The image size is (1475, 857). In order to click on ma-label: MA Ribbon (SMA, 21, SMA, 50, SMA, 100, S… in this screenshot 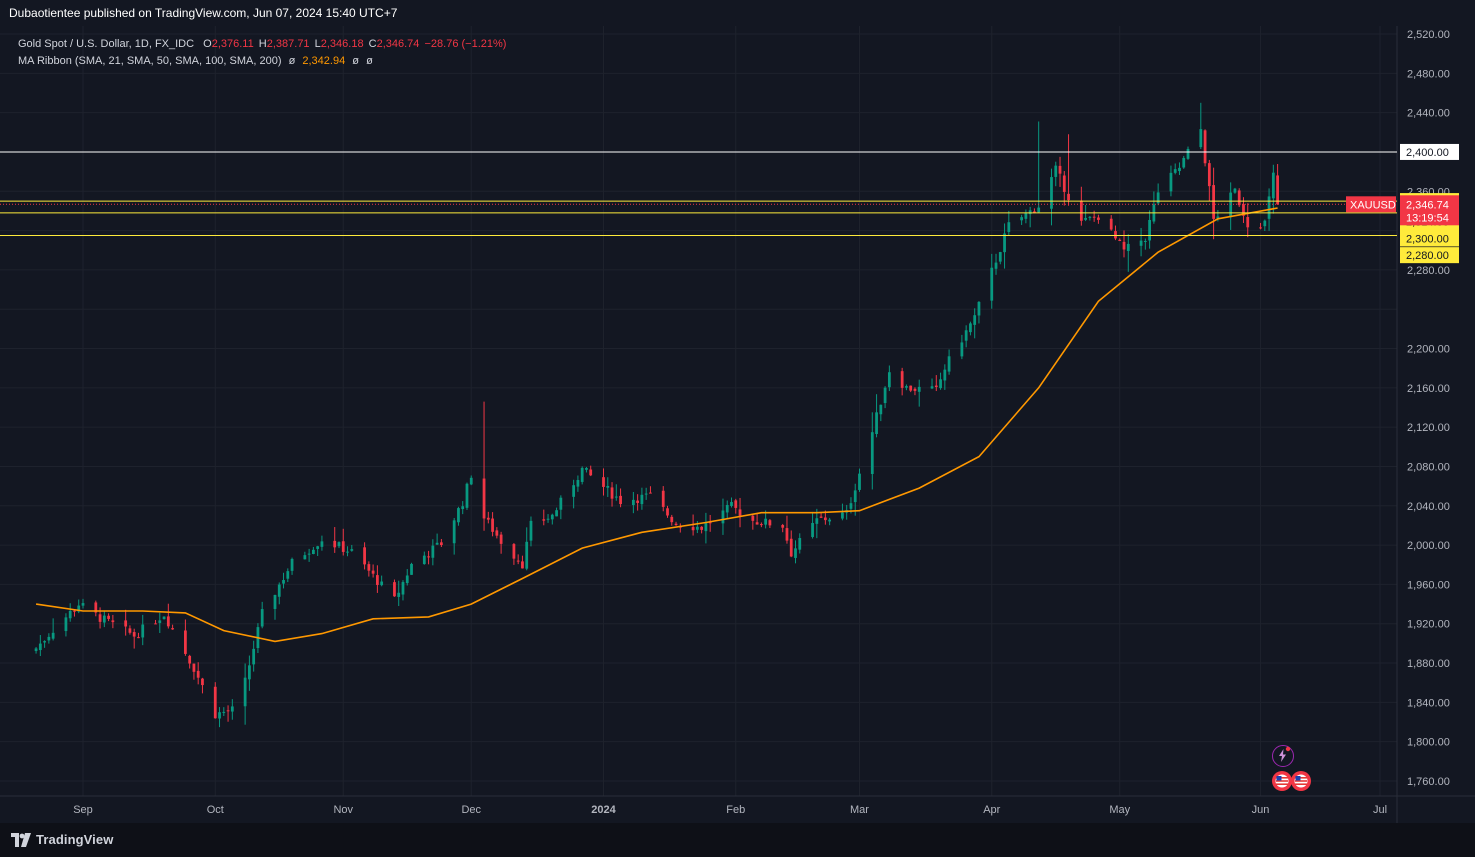, I will do `click(150, 61)`.